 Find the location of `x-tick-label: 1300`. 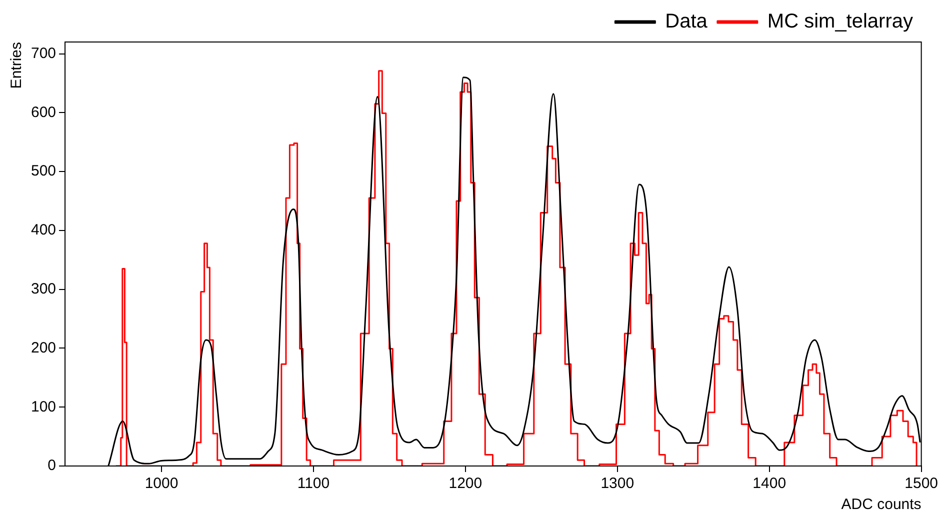

x-tick-label: 1300 is located at coordinates (617, 483).